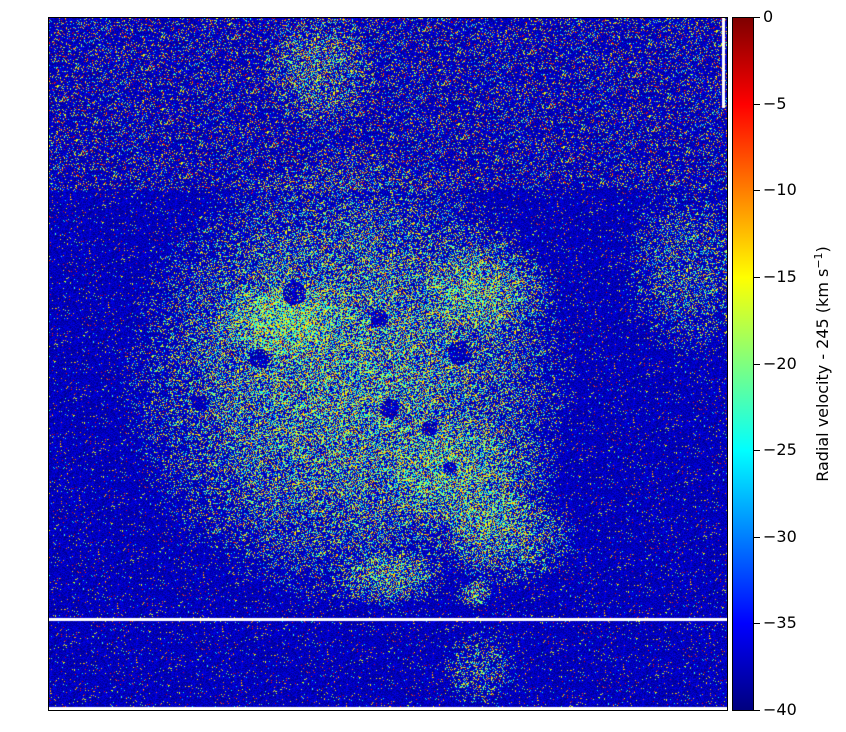 The image size is (846, 732). Describe the element at coordinates (780, 363) in the screenshot. I see `colorbar-tick-label: −20` at that location.